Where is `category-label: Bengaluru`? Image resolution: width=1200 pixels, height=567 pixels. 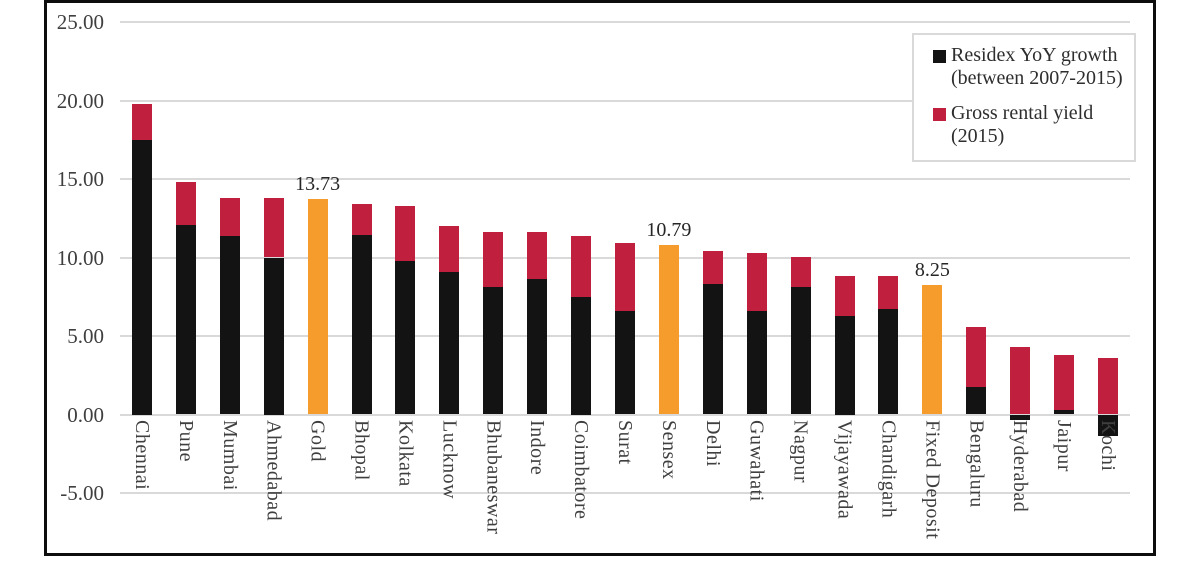 category-label: Bengaluru is located at coordinates (976, 463).